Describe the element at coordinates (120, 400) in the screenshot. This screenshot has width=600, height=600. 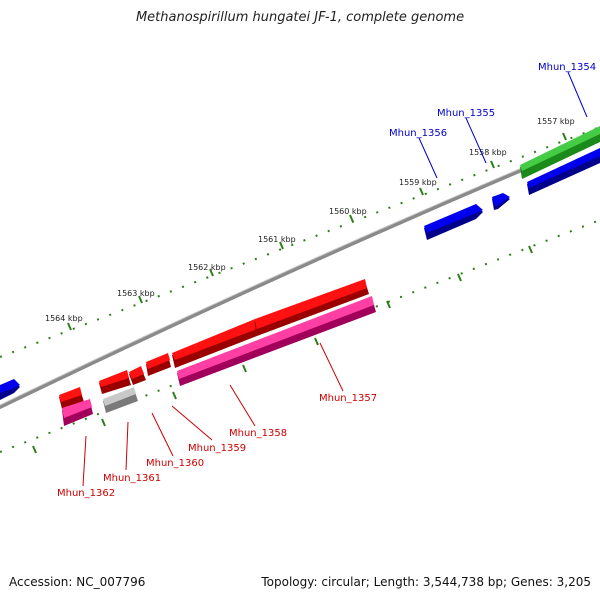
I see `cds-mhun-1361-gray` at that location.